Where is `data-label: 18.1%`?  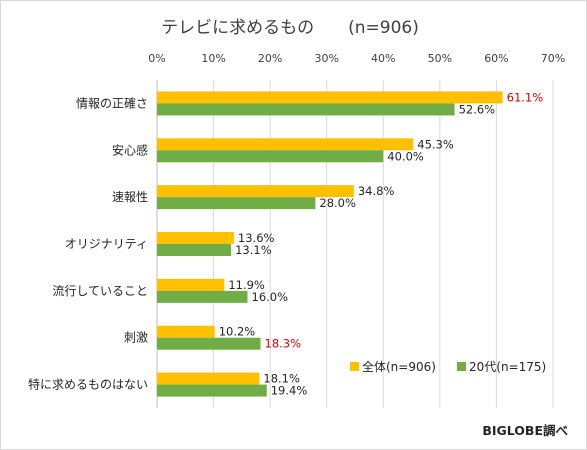
data-label: 18.1% is located at coordinates (281, 379).